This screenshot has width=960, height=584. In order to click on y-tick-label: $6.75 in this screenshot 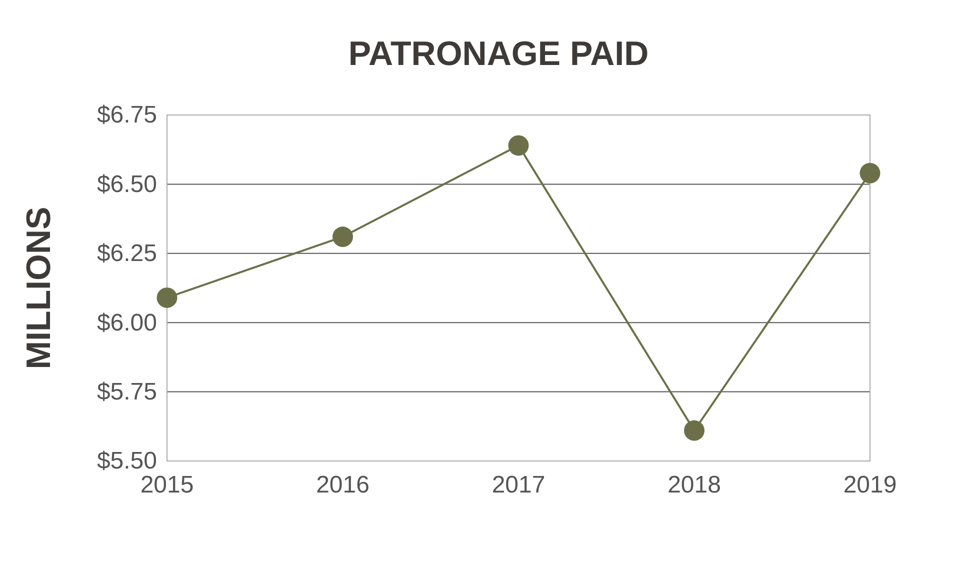, I will do `click(126, 115)`.